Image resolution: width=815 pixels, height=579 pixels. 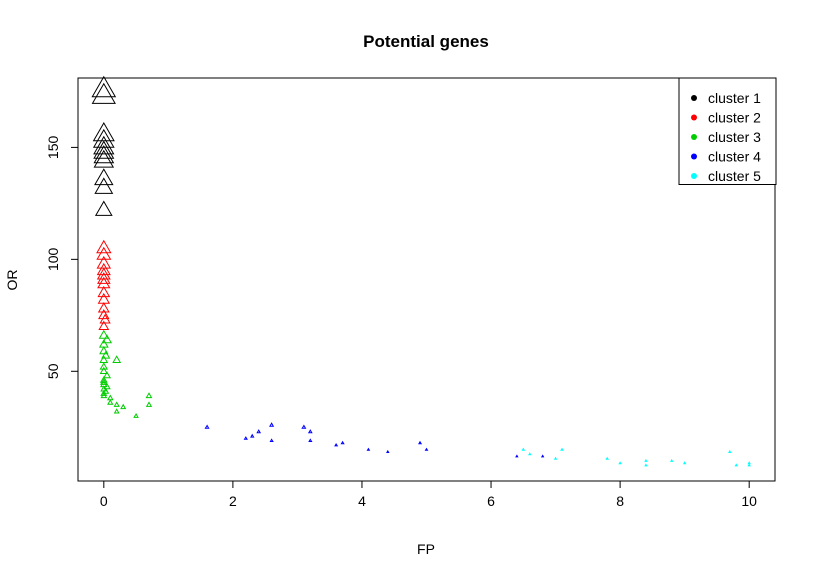 I want to click on x-axis: 0 2 4 6 8 10, so click(x=428, y=494).